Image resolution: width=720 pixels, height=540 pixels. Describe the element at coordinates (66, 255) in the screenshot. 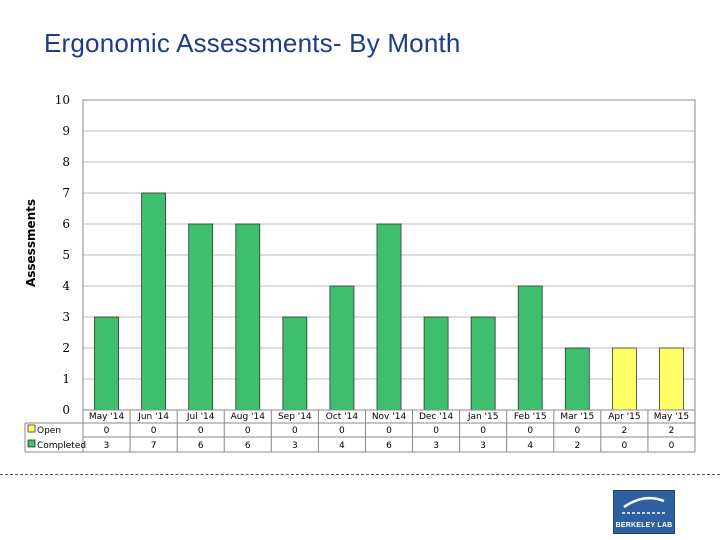

I see `y-tick-label: 5` at that location.